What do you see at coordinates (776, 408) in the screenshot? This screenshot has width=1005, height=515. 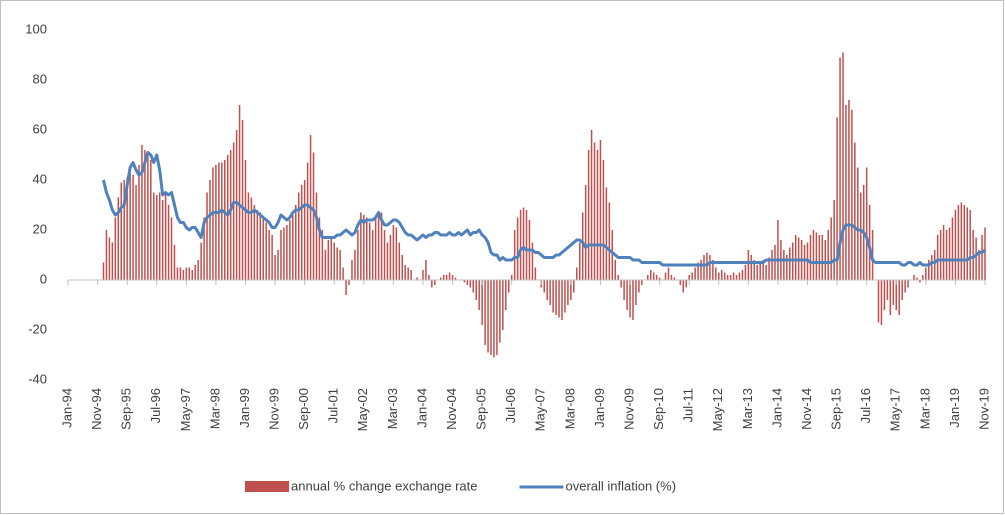 I see `x-tick-label: Jan-14` at bounding box center [776, 408].